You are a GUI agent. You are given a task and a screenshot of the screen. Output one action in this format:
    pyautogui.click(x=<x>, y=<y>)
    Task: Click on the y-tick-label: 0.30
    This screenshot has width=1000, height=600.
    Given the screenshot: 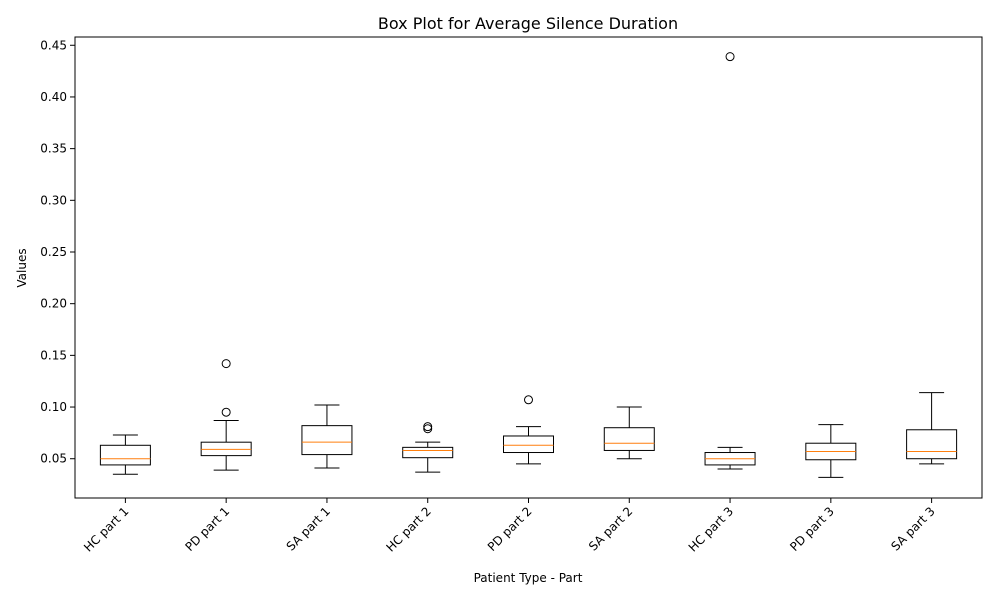 What is the action you would take?
    pyautogui.click(x=53, y=200)
    